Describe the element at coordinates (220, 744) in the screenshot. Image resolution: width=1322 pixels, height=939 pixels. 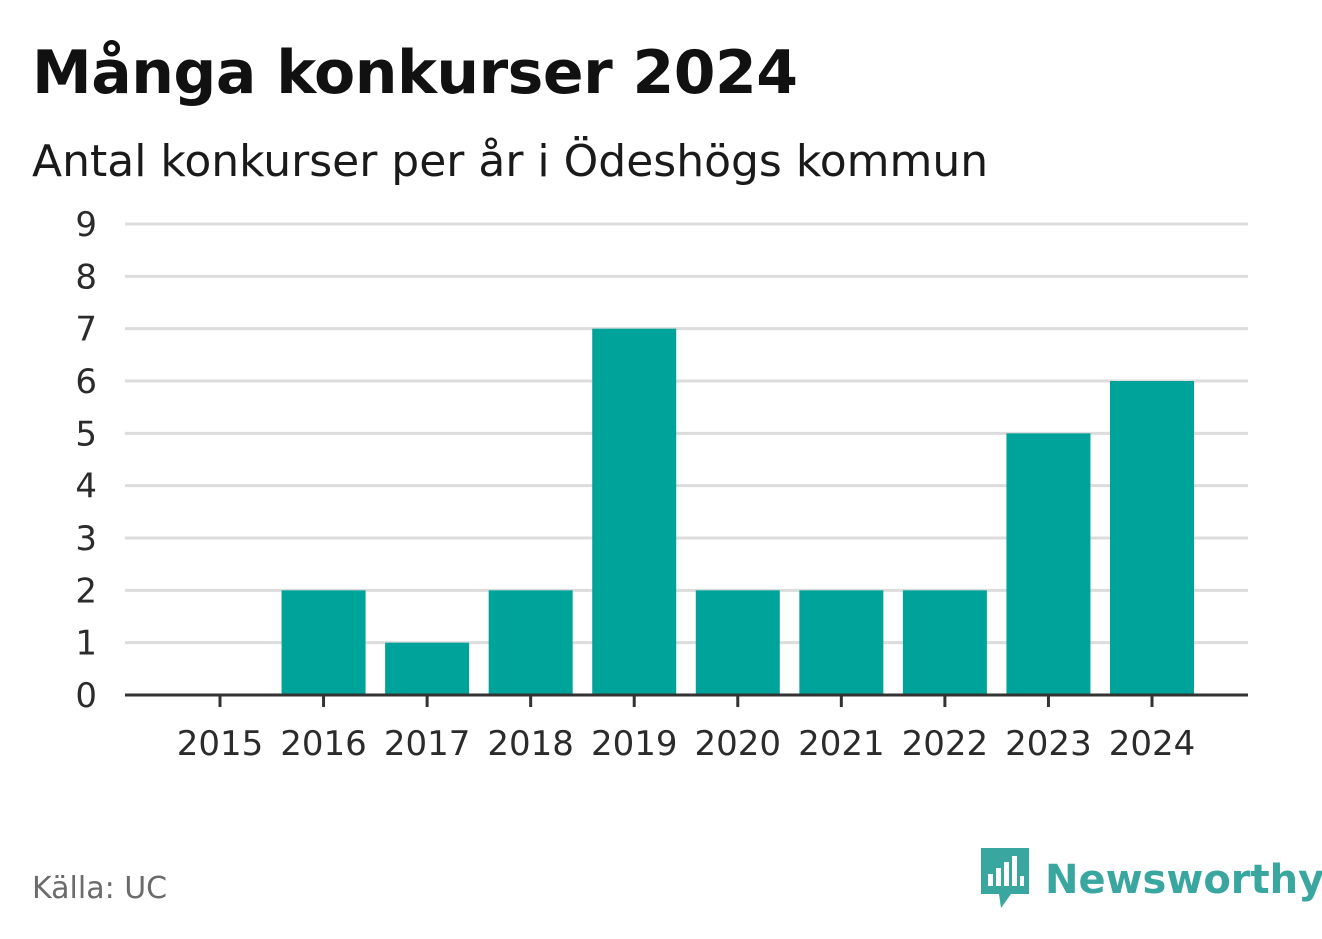
I see `x-tick-label-2015: 2015` at that location.